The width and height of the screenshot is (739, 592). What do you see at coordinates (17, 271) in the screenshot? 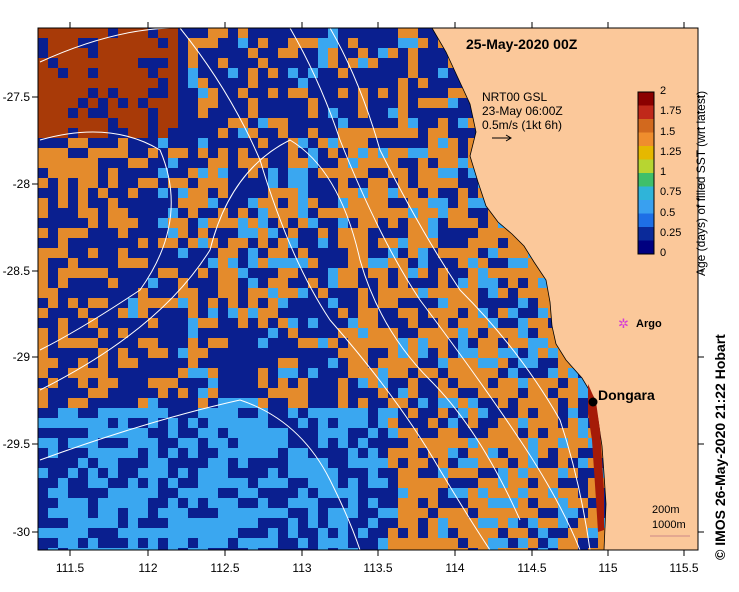
I see `y-tick-label: -28.5` at bounding box center [17, 271].